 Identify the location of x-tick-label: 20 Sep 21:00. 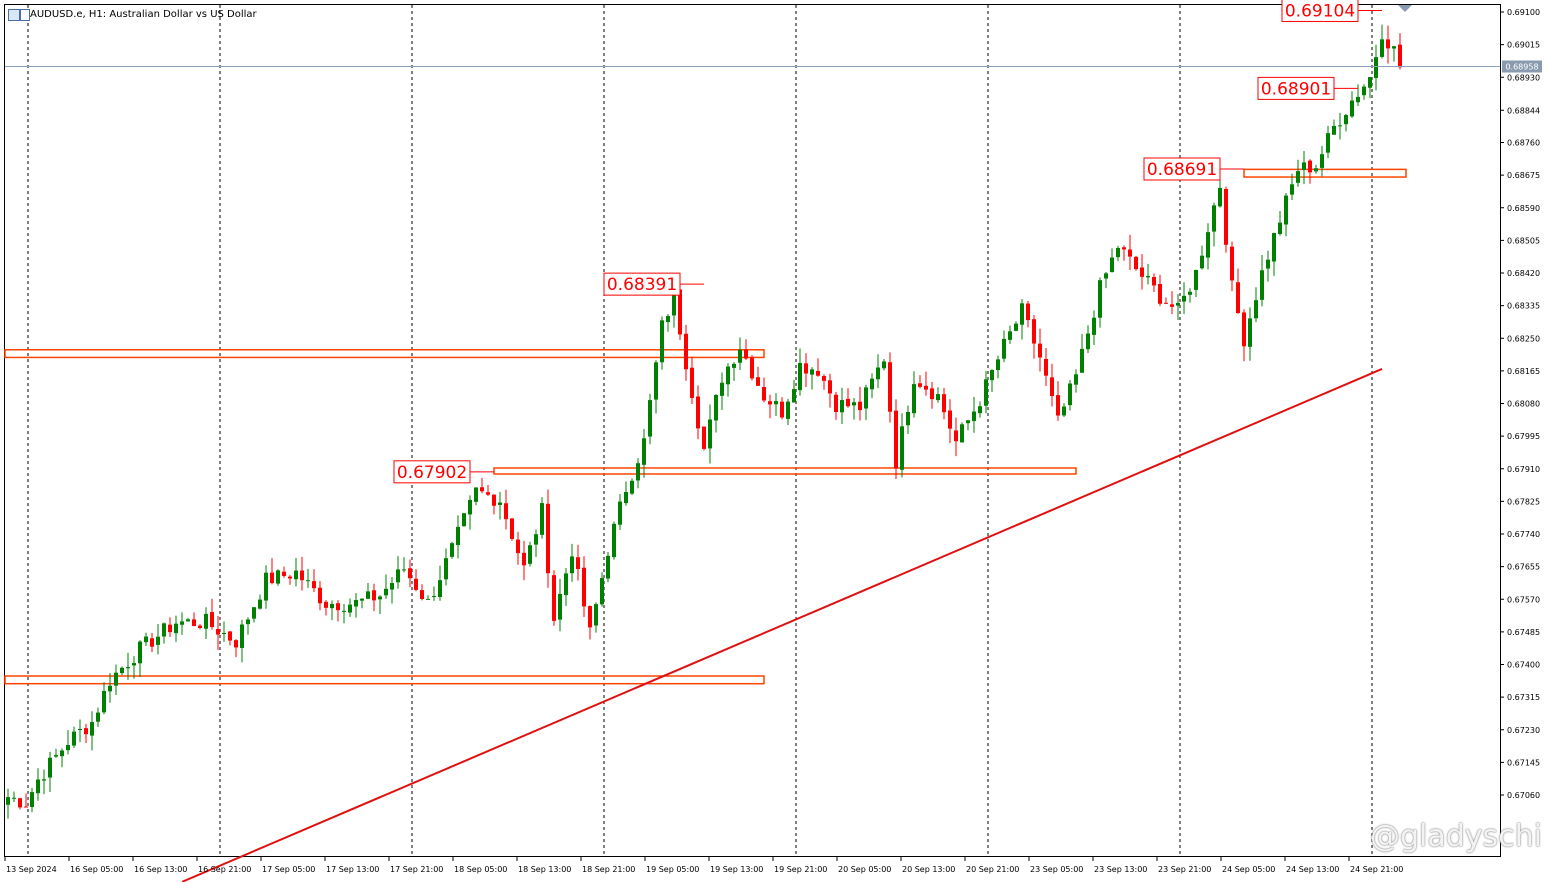
(992, 869).